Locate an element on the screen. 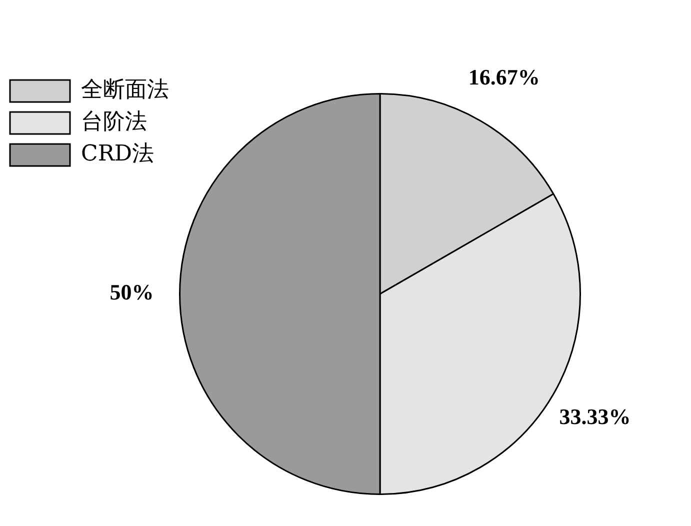 The image size is (691, 526). legend-label: 全断面法 is located at coordinates (125, 90).